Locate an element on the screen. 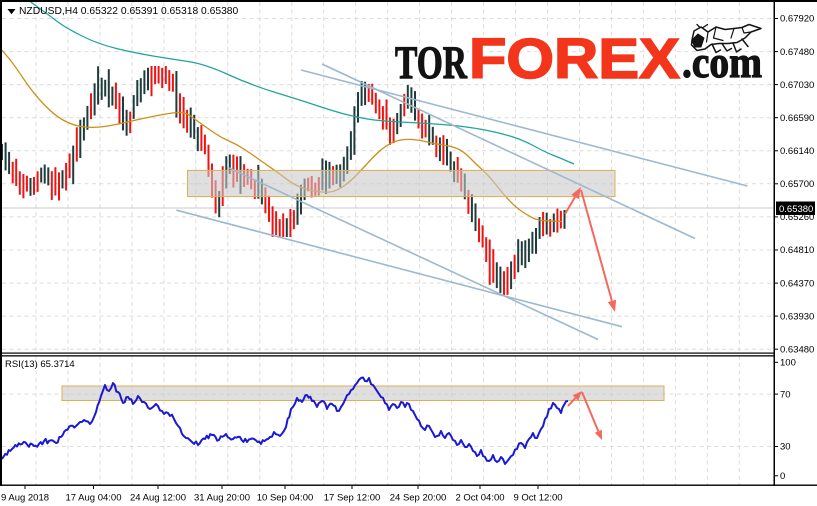  svg-text: 17 Sep 12:00 is located at coordinates (352, 498).